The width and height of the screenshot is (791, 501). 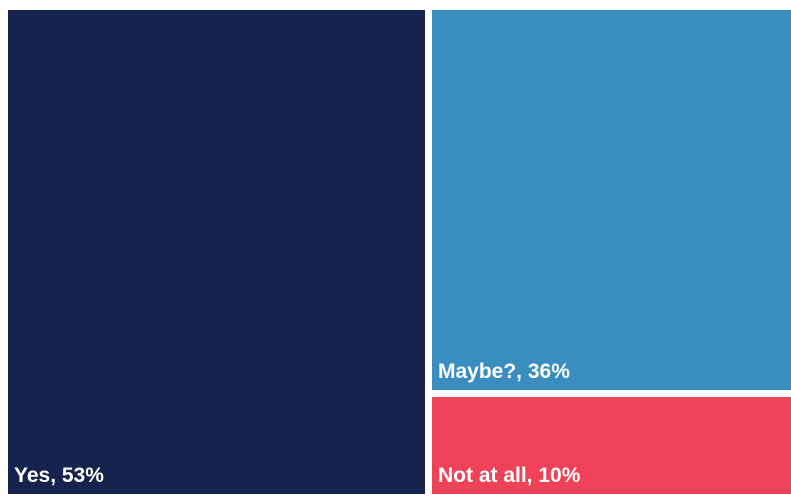 What do you see at coordinates (59, 475) in the screenshot?
I see `tile-label-yes: Yes, 53%` at bounding box center [59, 475].